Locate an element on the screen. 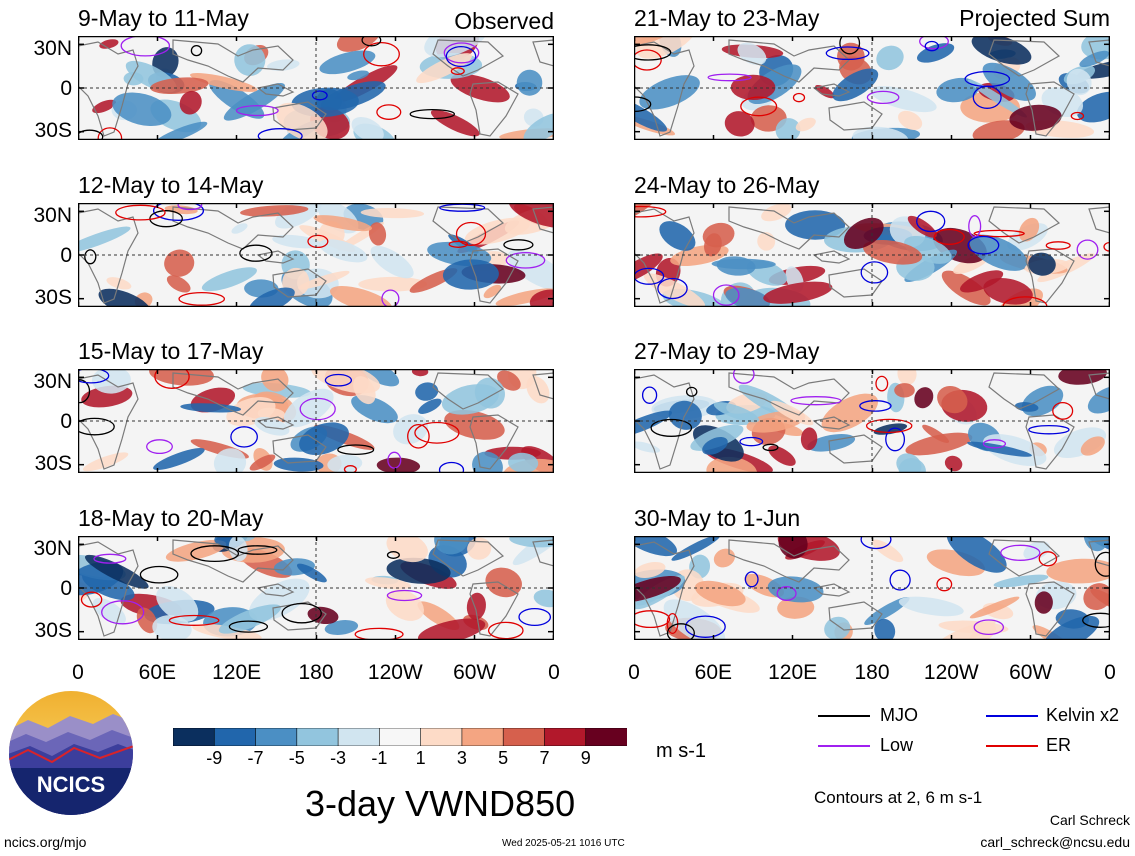 Image resolution: width=1135 pixels, height=856 pixels. longitude-label: 0 is located at coordinates (634, 672).